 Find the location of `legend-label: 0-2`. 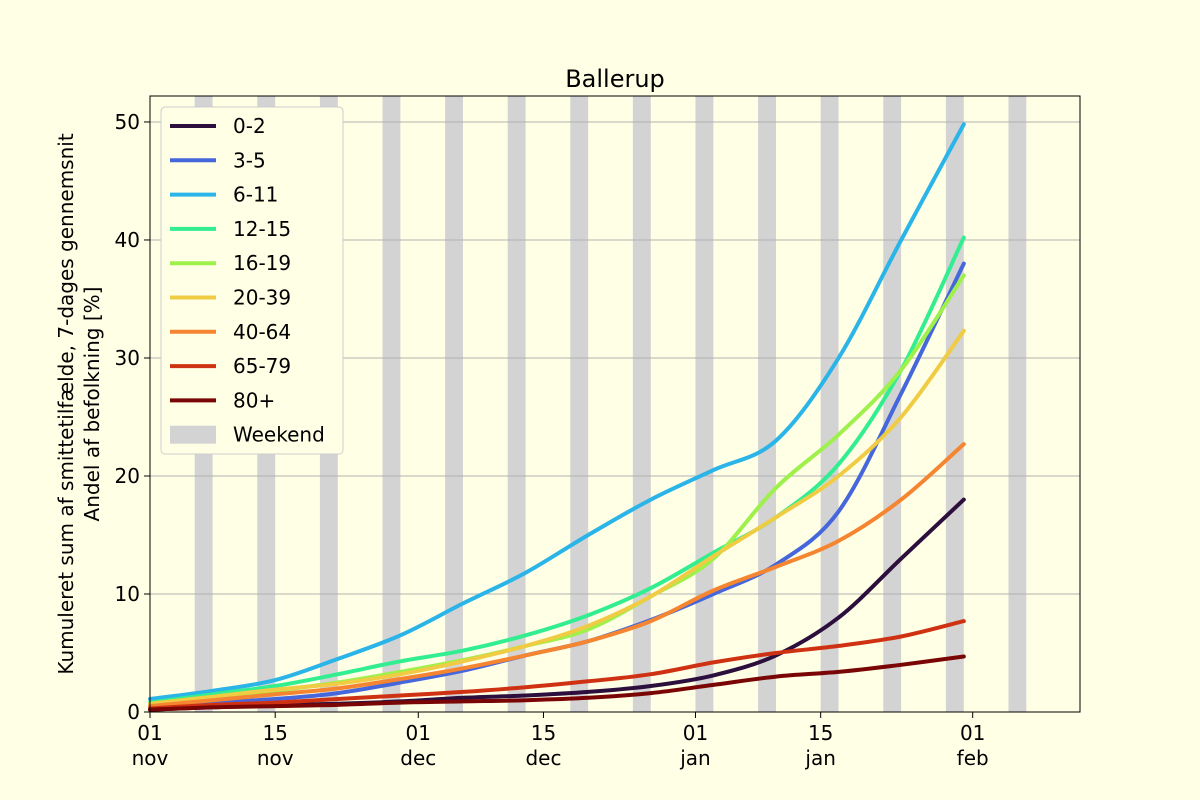

legend-label: 0-2 is located at coordinates (249, 126).